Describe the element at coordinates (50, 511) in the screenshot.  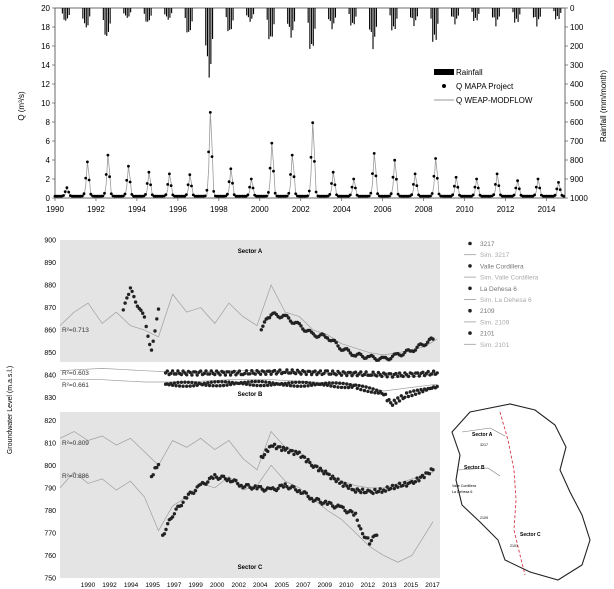
I see `bottom-y-tick-label: 780` at that location.